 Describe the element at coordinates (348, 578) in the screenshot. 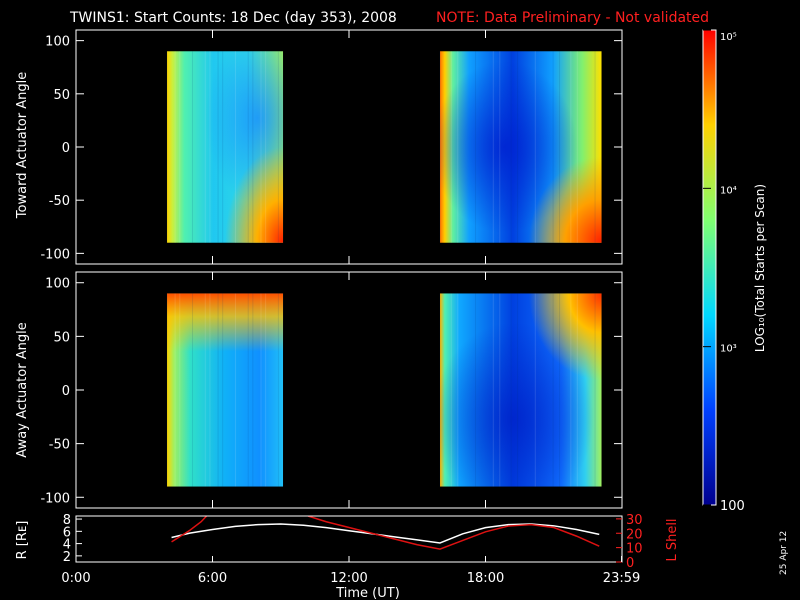

I see `time-tick-label: 12:00` at that location.